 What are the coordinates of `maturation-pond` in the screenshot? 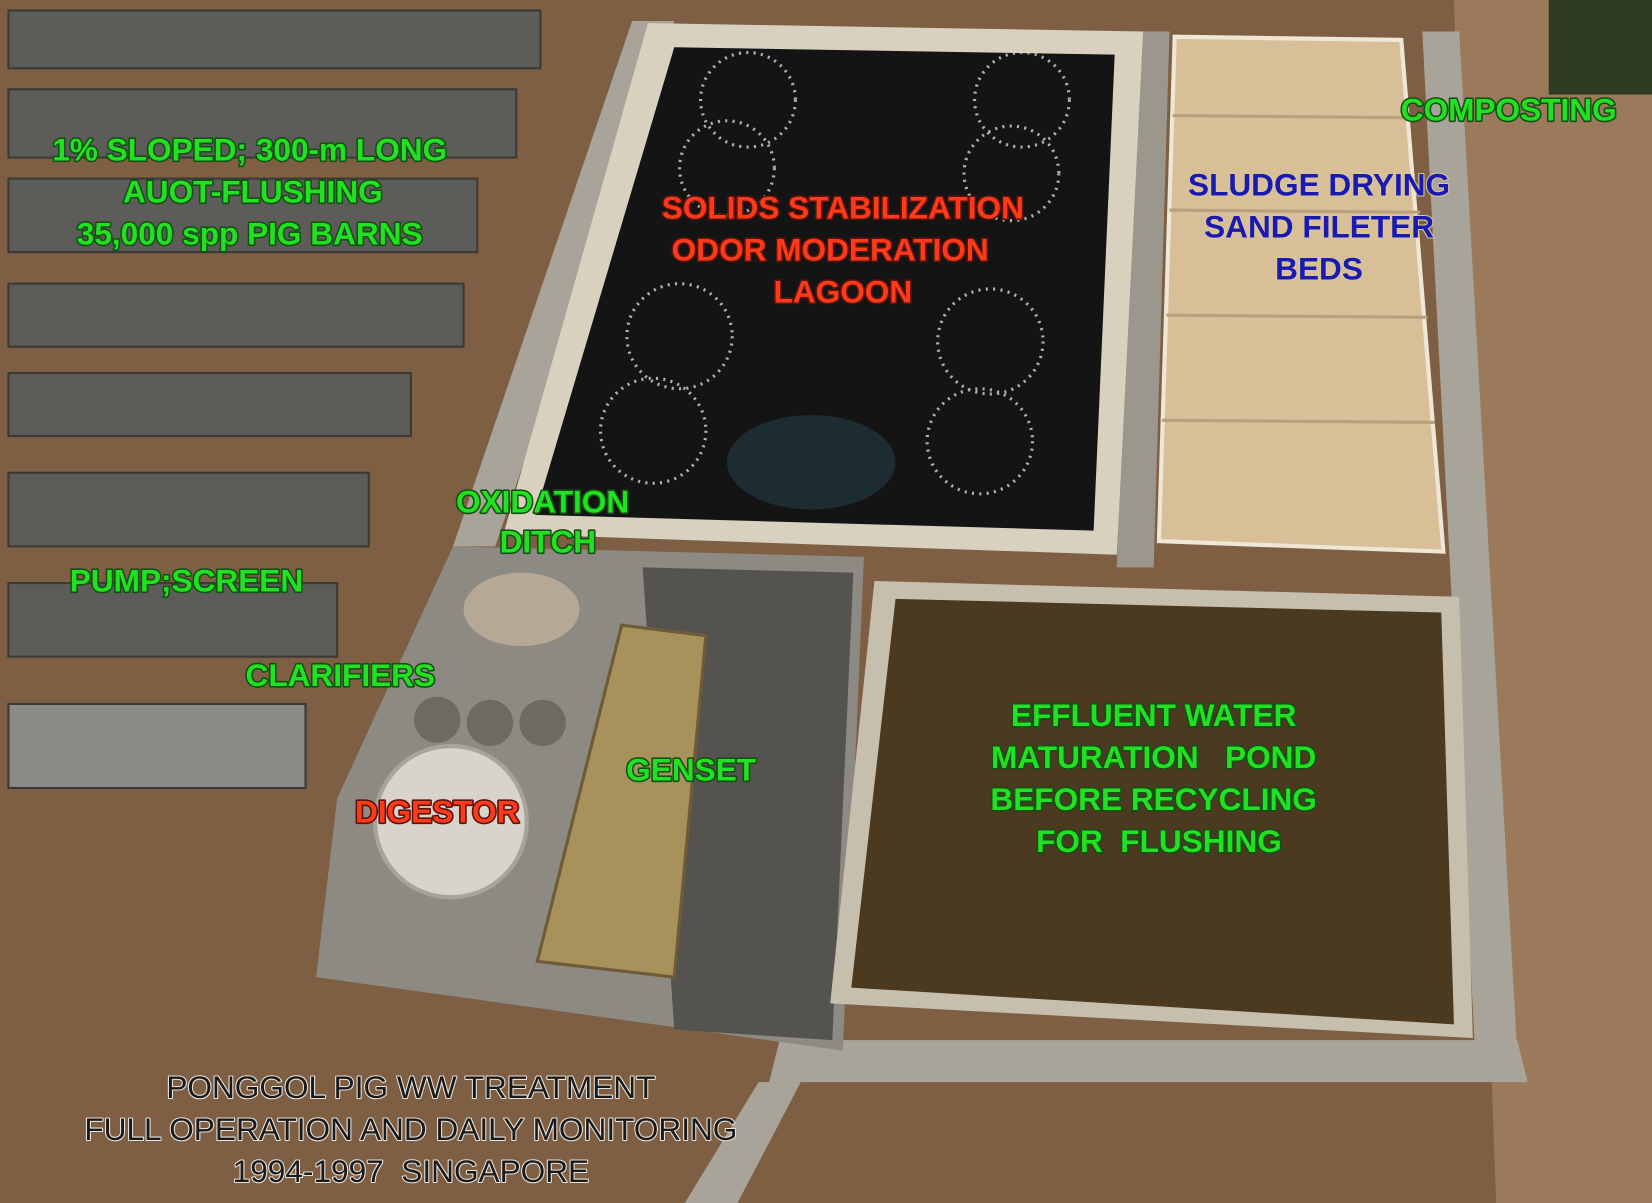 It's located at (1152, 811).